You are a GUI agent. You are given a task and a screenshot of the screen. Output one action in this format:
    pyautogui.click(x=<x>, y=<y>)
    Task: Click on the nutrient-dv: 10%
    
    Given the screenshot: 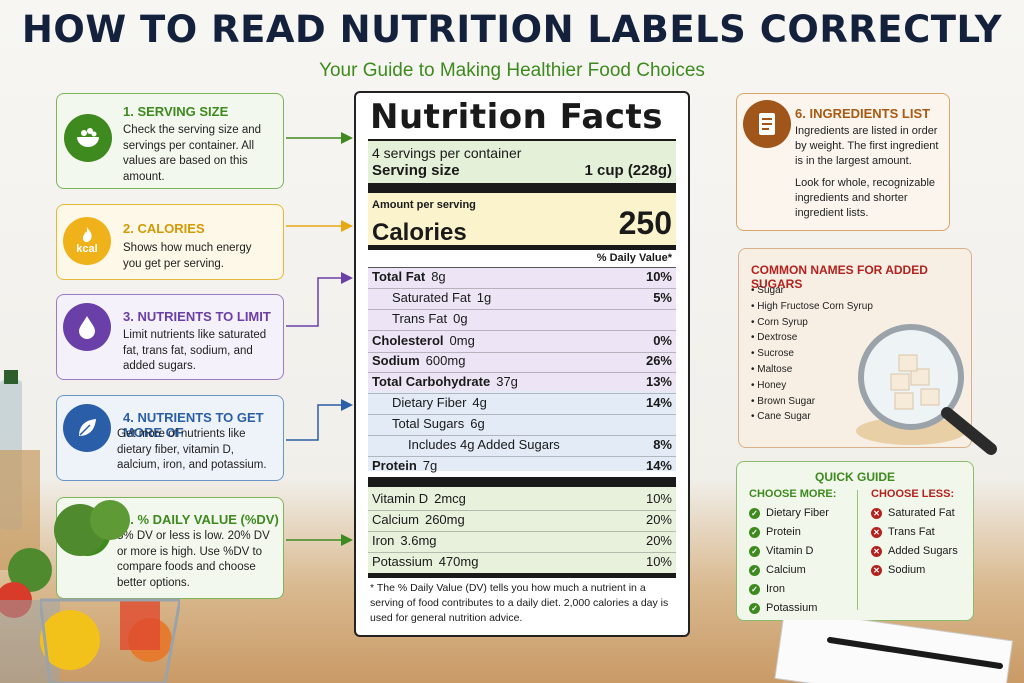 What is the action you would take?
    pyautogui.click(x=658, y=276)
    